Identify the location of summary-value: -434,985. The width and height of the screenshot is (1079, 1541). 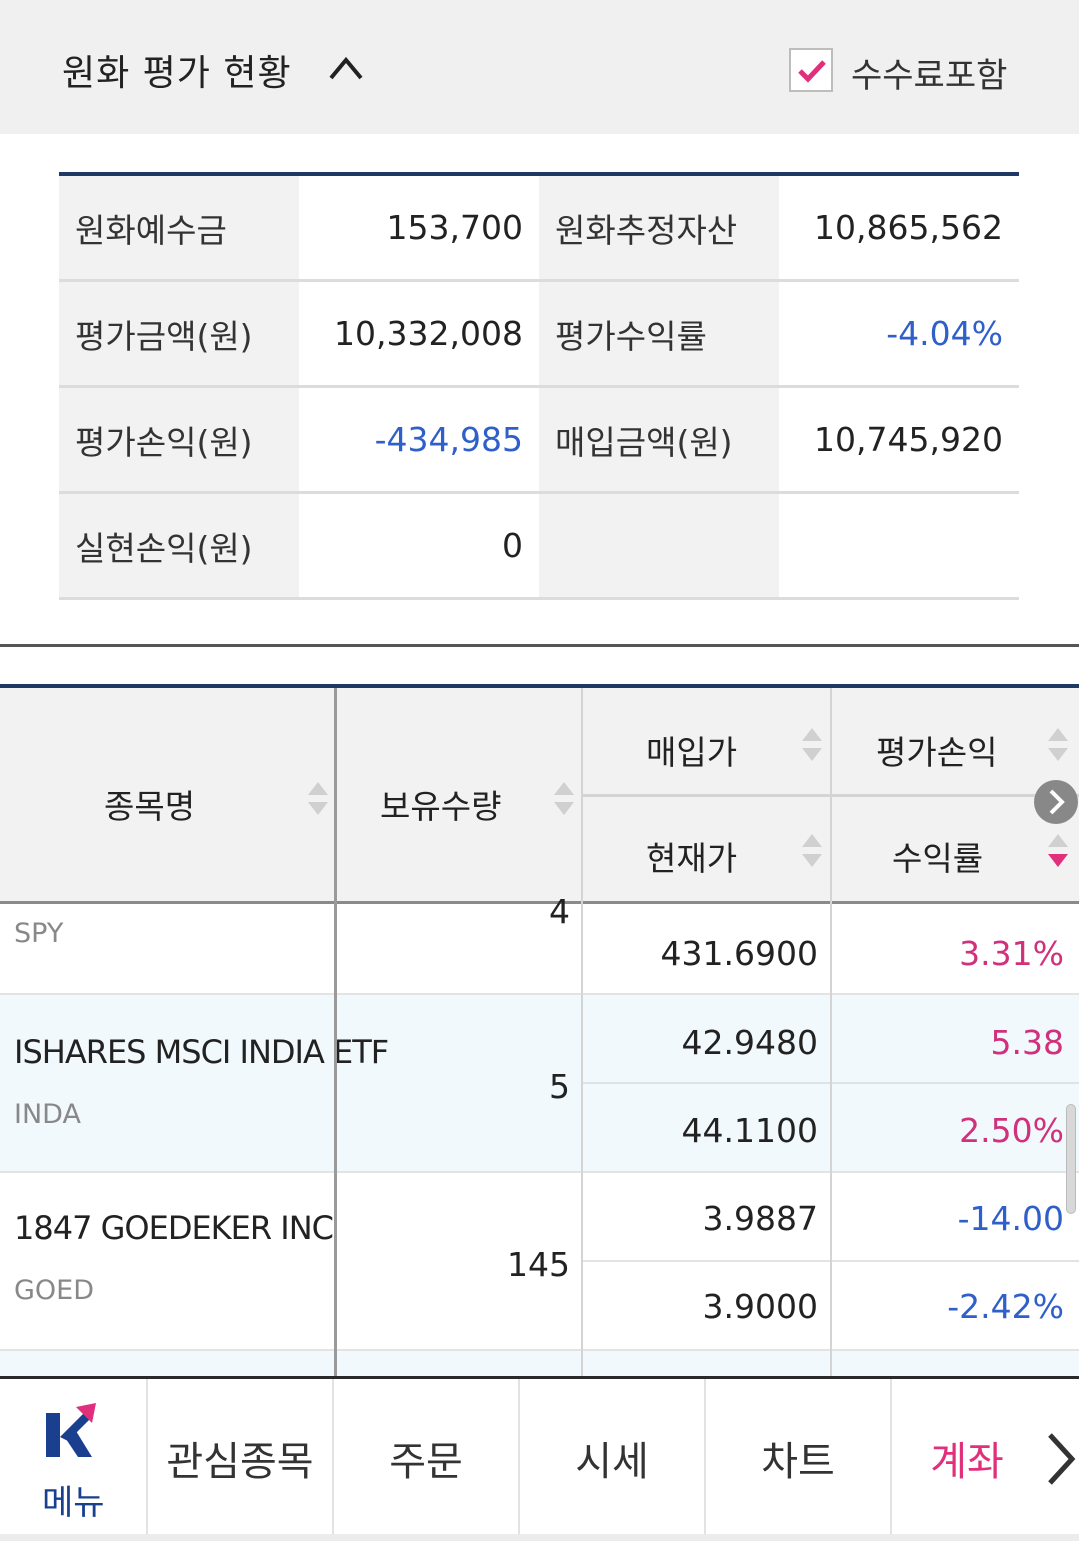
(419, 439).